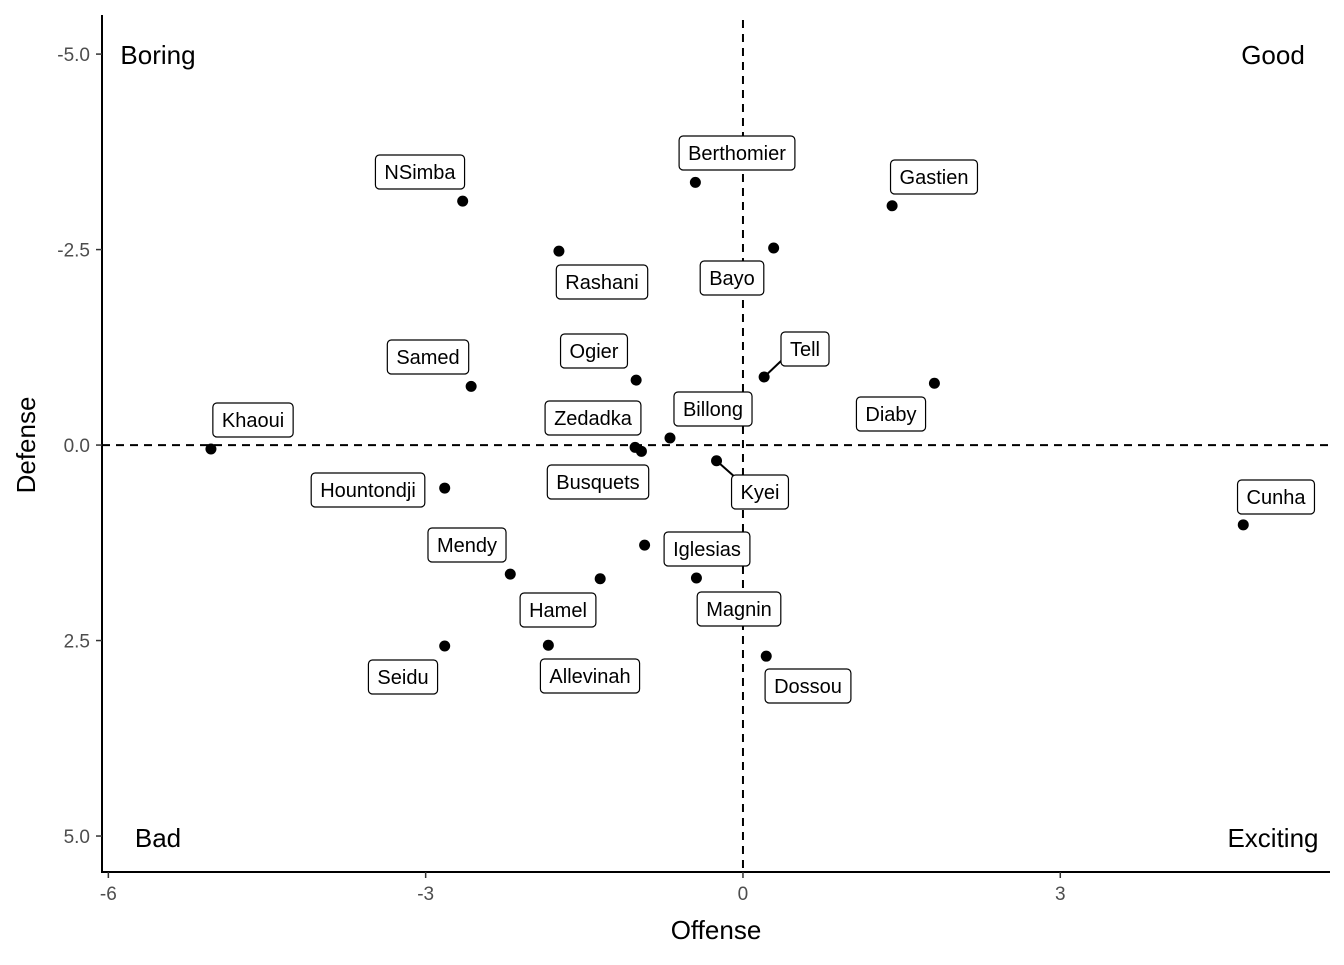 The width and height of the screenshot is (1344, 965). I want to click on point-label-text: Berthomier, so click(737, 154).